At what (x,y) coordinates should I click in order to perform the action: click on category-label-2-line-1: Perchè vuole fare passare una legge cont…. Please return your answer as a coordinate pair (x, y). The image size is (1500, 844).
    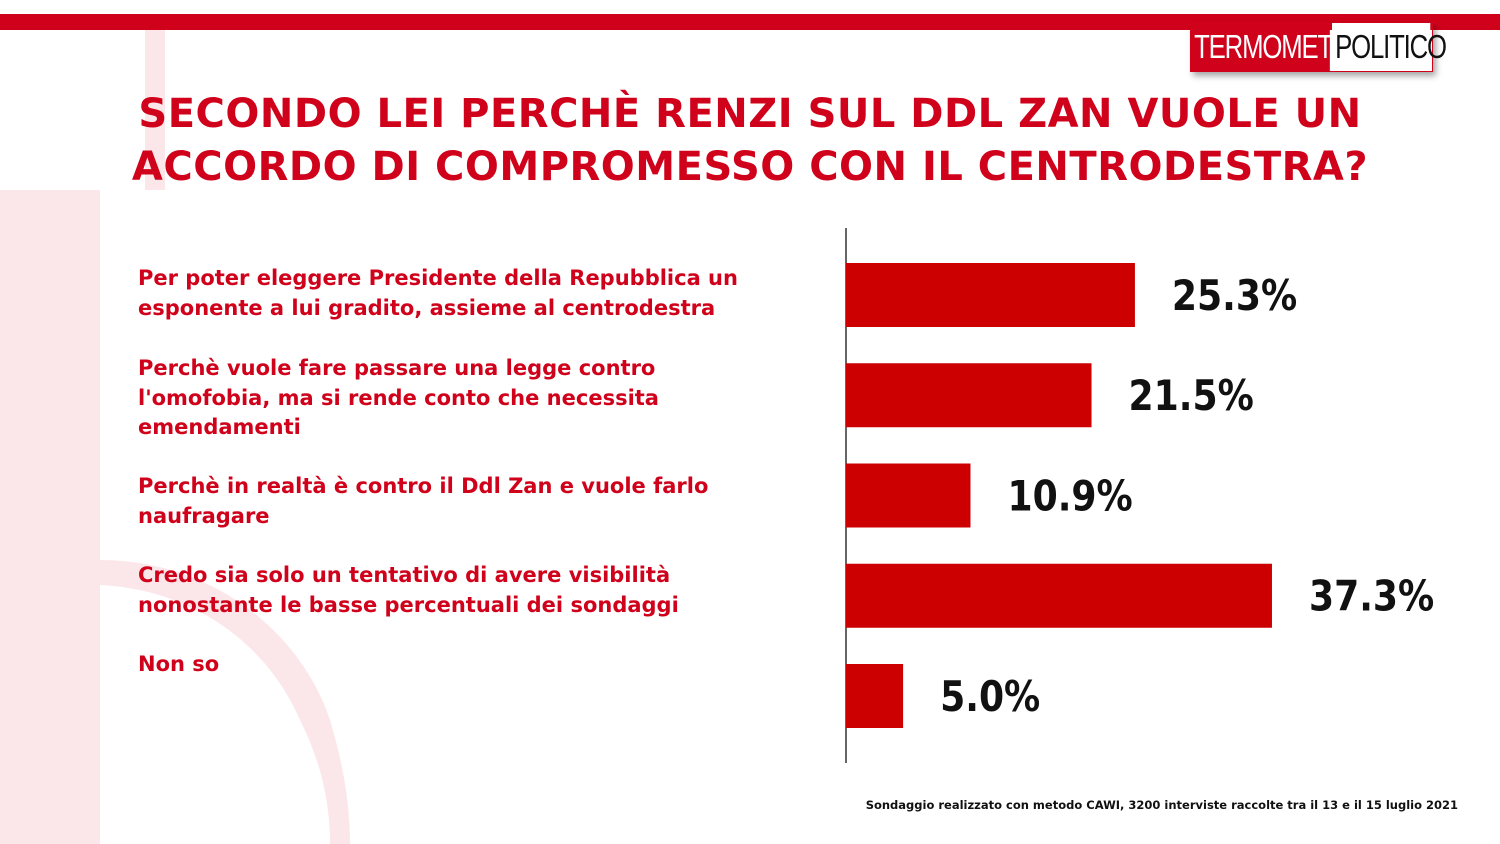
    Looking at the image, I should click on (397, 368).